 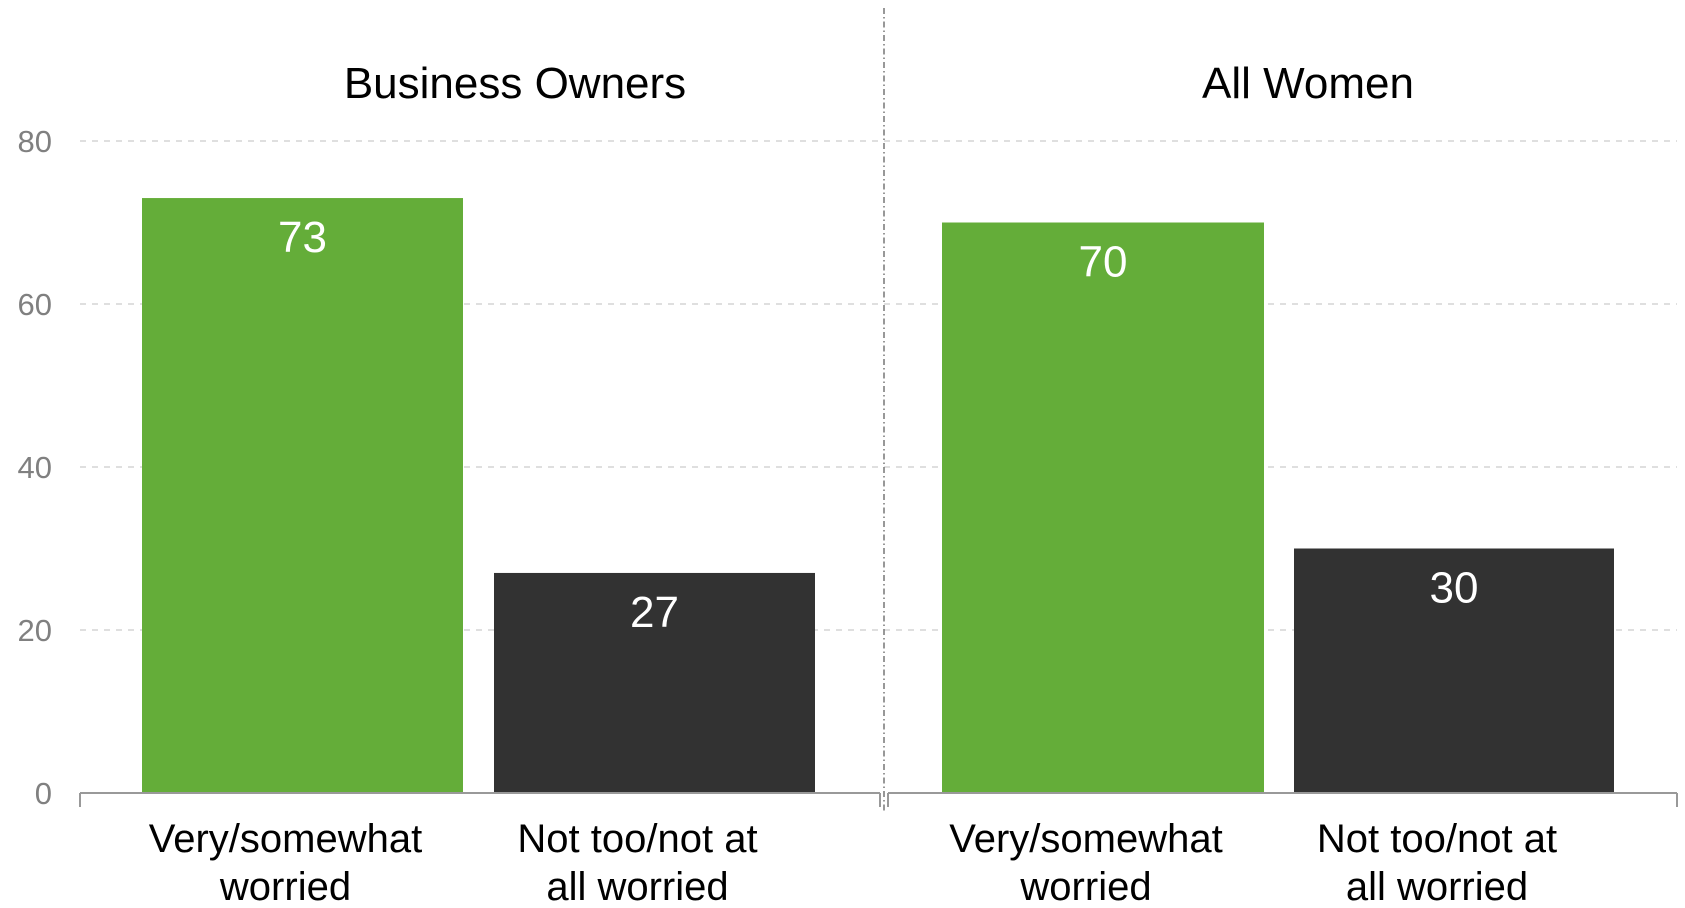 I want to click on panel-title-all-women: All Women, so click(x=1308, y=83).